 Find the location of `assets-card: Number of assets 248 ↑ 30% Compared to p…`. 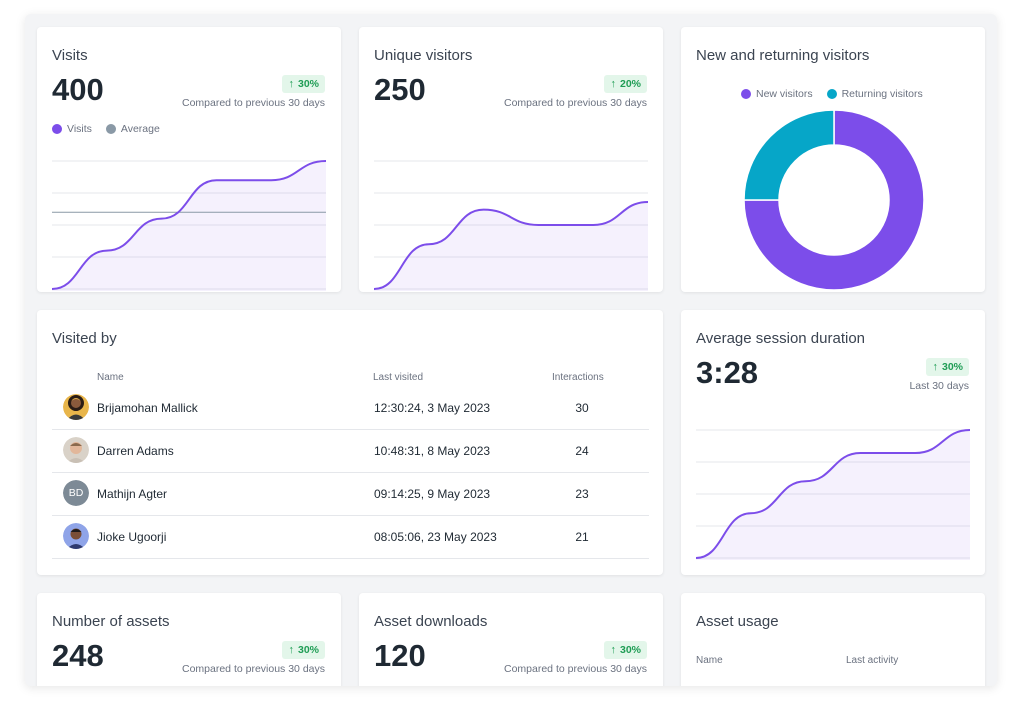

assets-card: Number of assets 248 ↑ 30% Compared to p… is located at coordinates (189, 639).